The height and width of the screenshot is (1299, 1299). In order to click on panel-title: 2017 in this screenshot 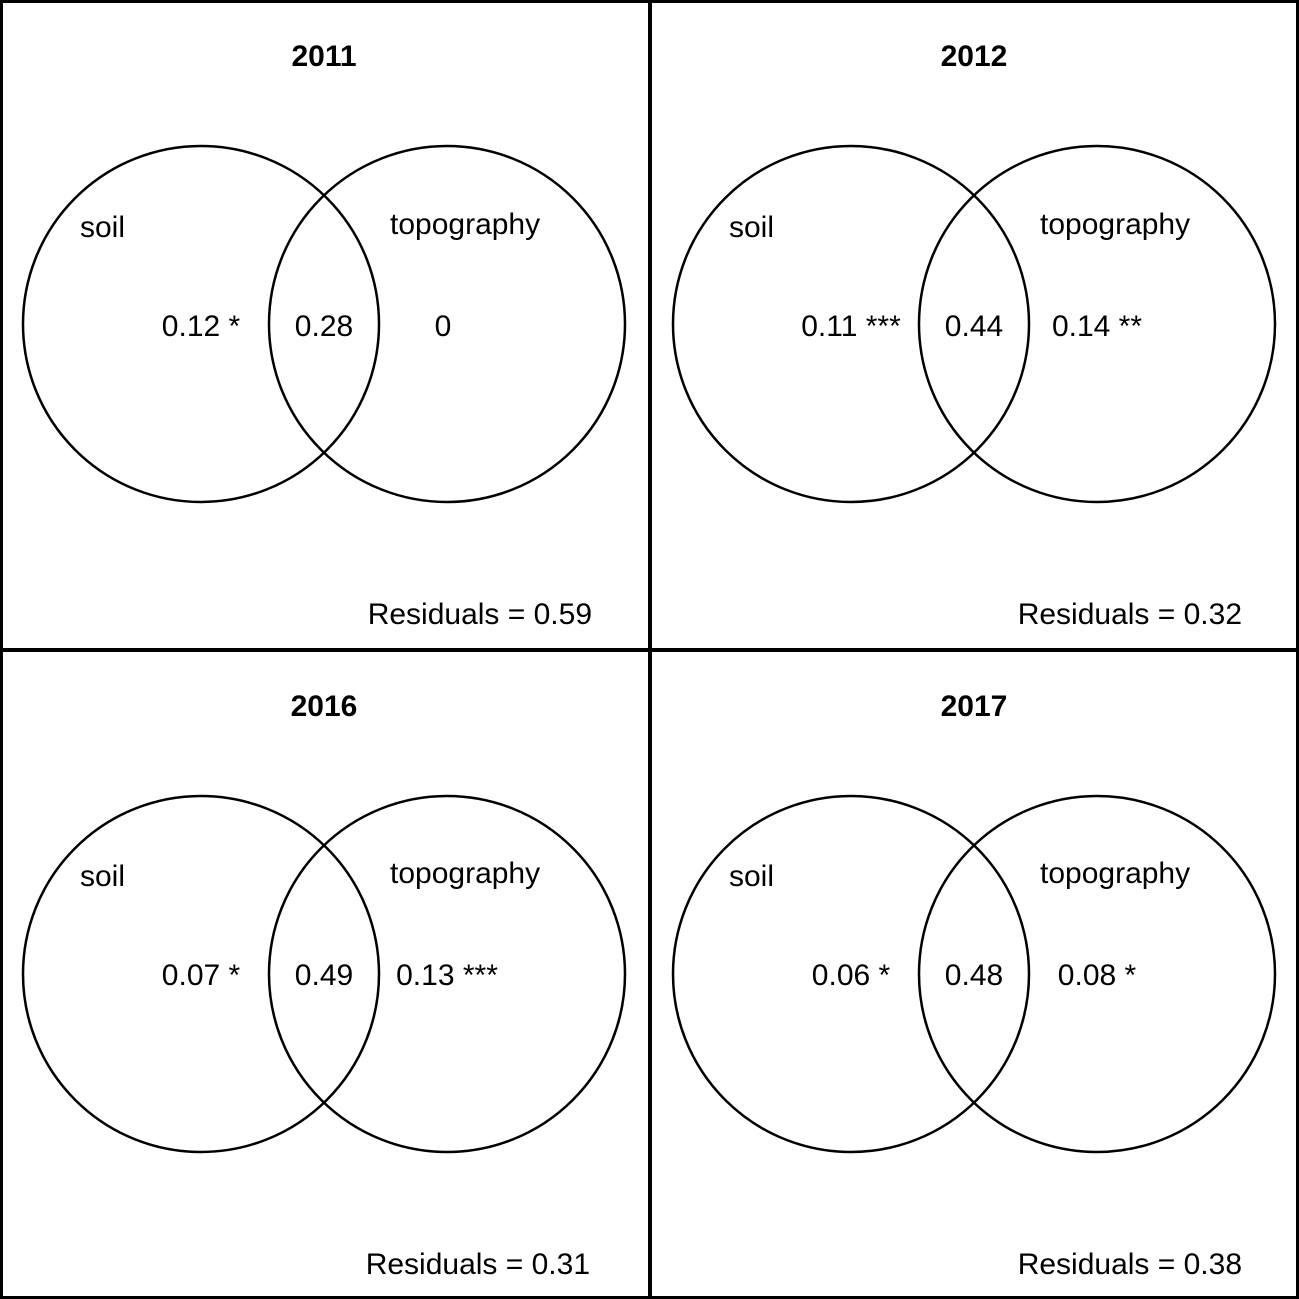, I will do `click(974, 706)`.